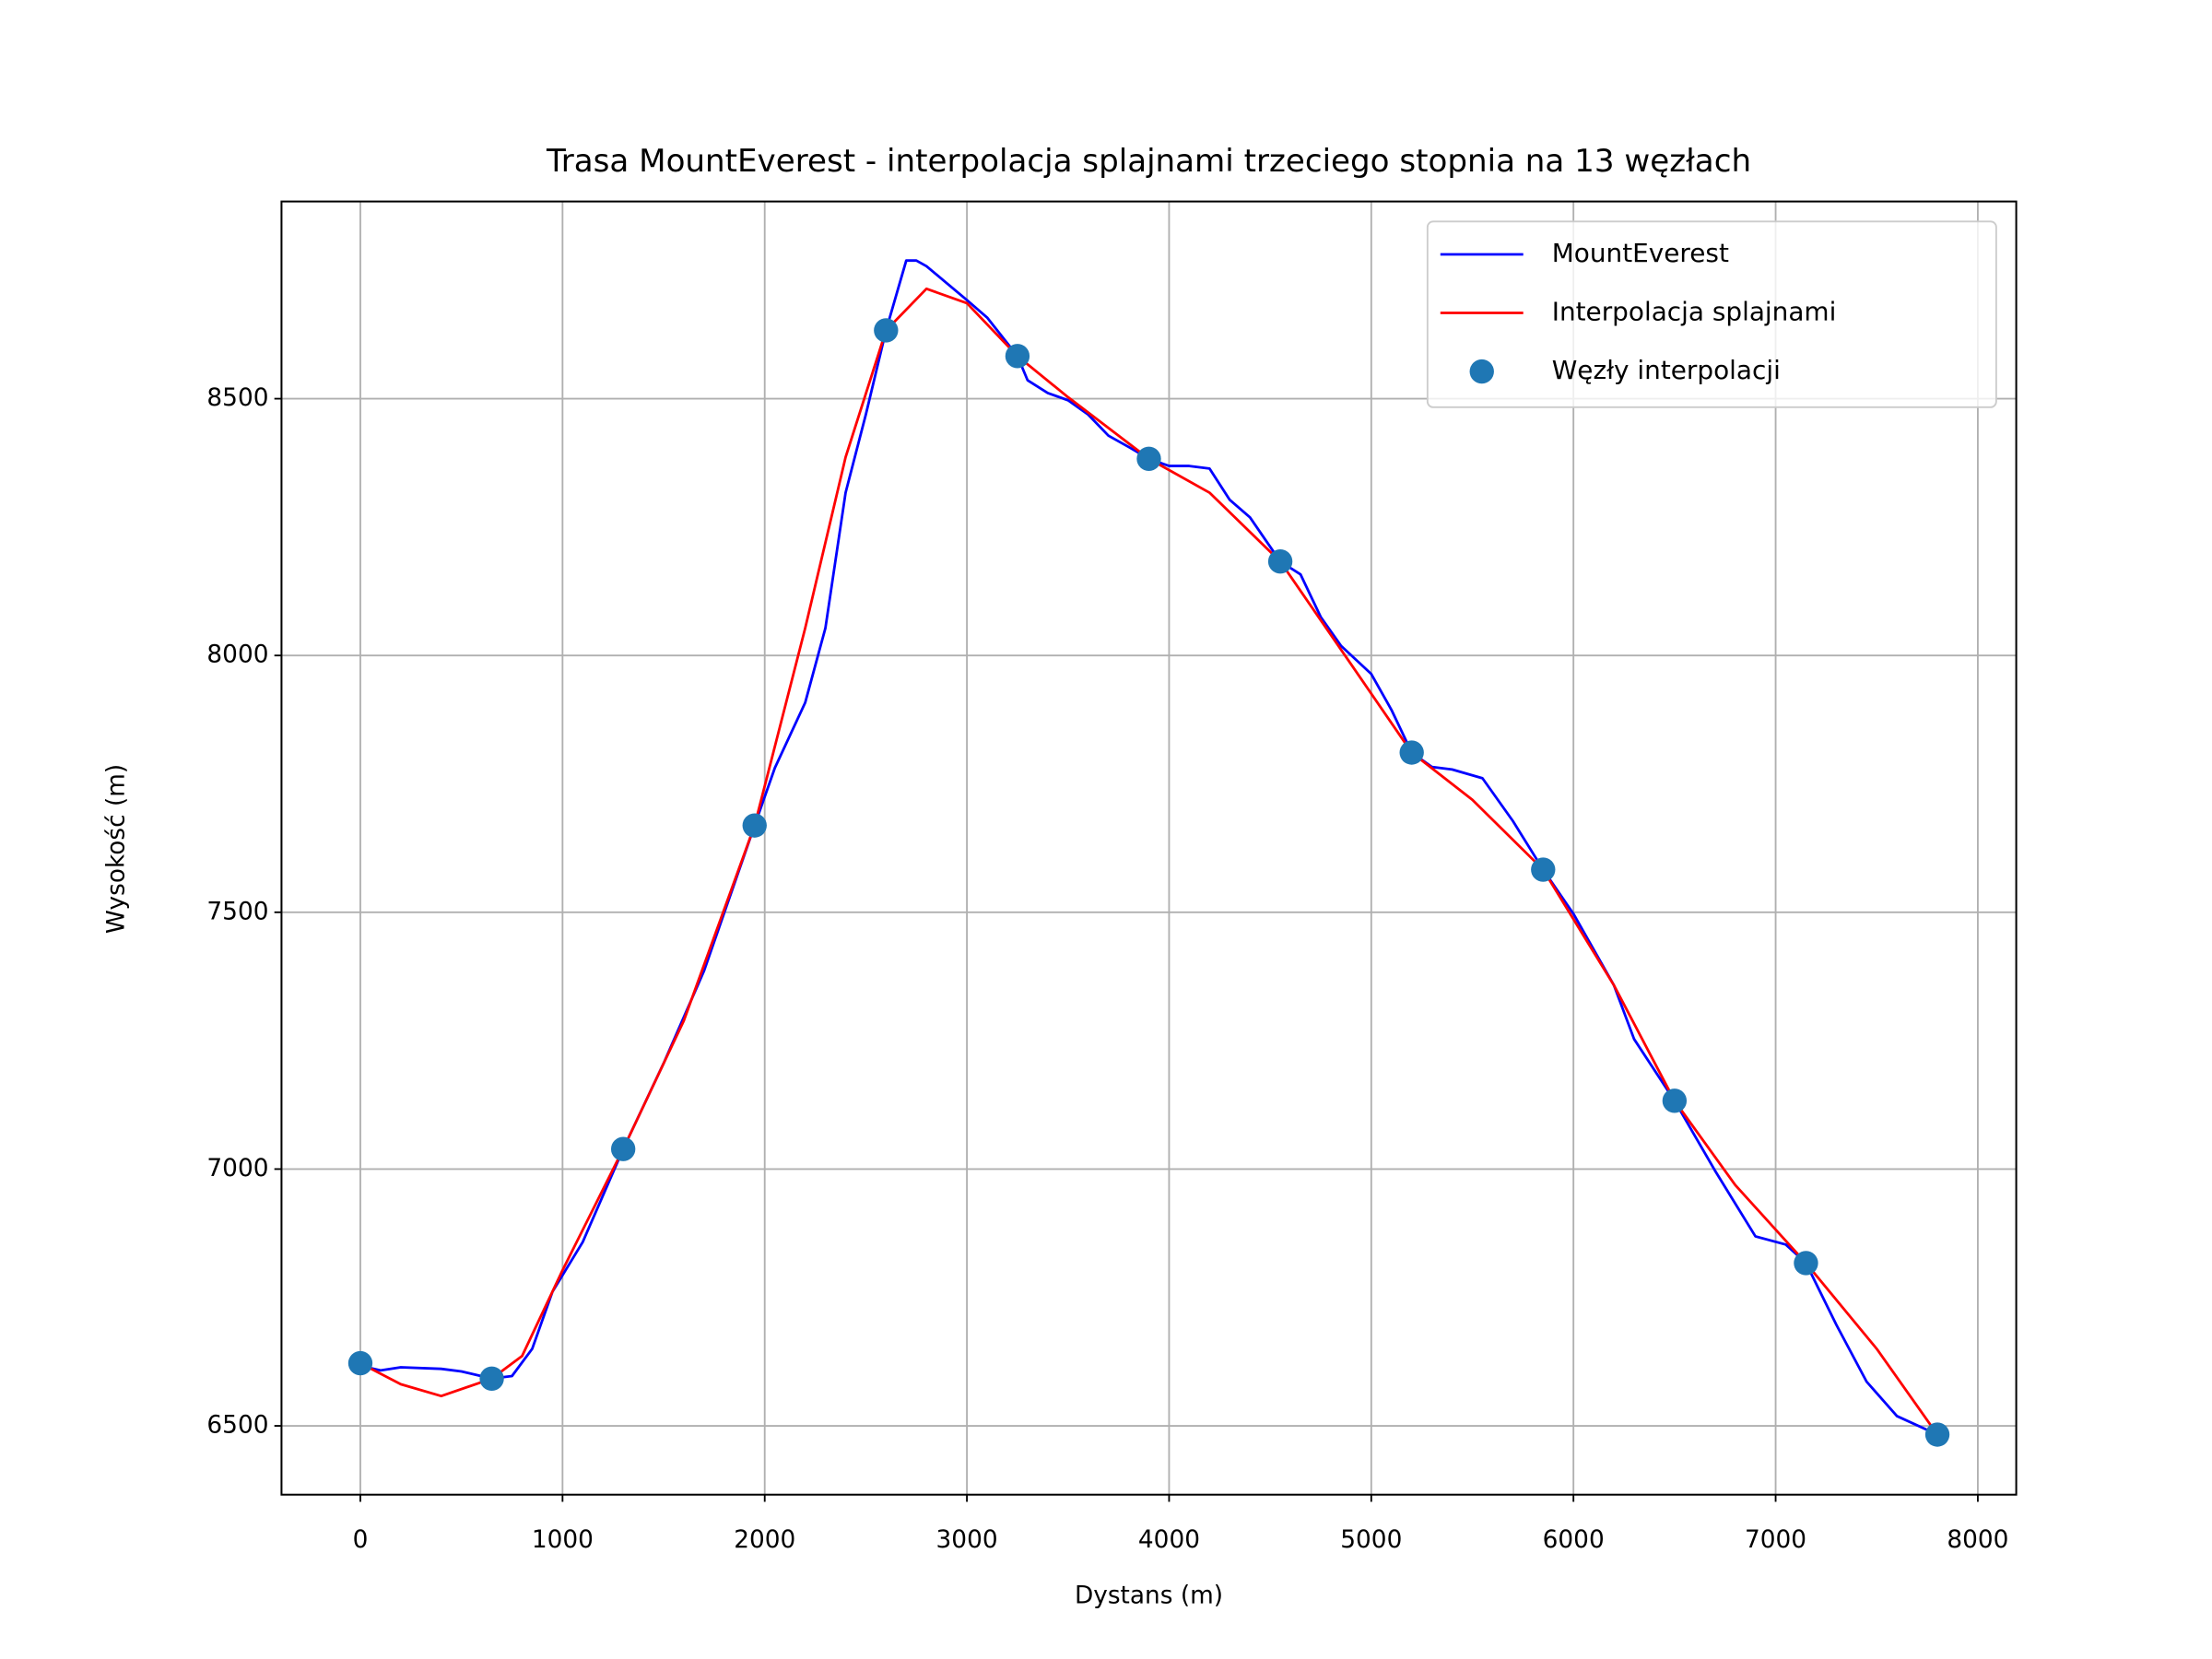 The height and width of the screenshot is (1659, 2212). Describe the element at coordinates (1694, 312) in the screenshot. I see `legend-label: Interpolacja splajnami` at that location.